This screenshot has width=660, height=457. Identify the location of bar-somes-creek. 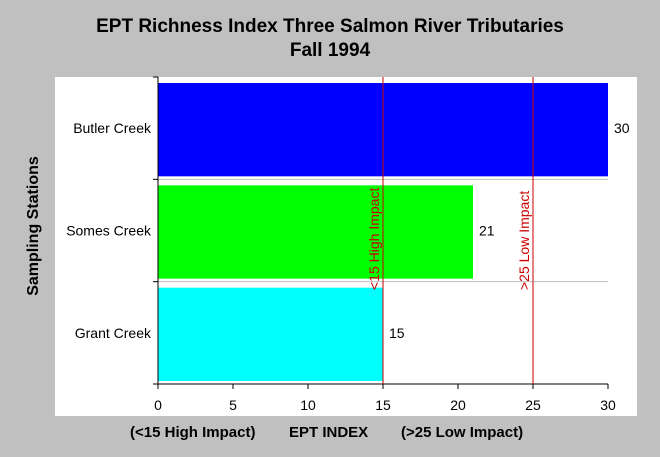
(315, 232).